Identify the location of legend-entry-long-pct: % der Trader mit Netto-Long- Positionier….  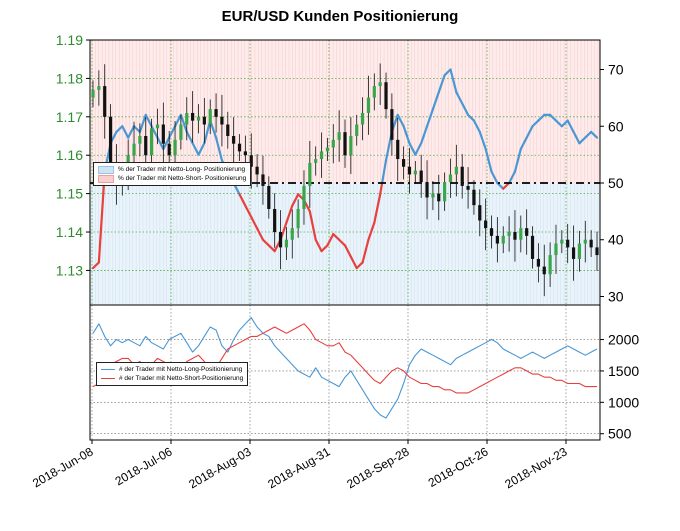
(172, 169).